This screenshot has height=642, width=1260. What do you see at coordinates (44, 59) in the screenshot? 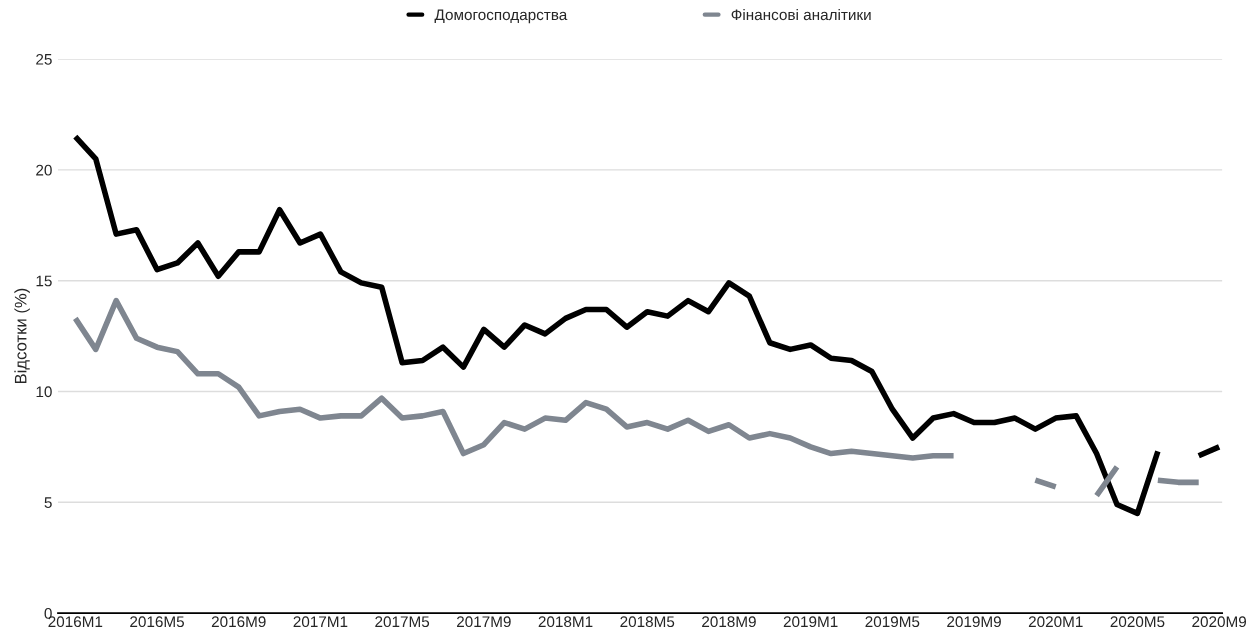
I see `y-tick-label: 25` at bounding box center [44, 59].